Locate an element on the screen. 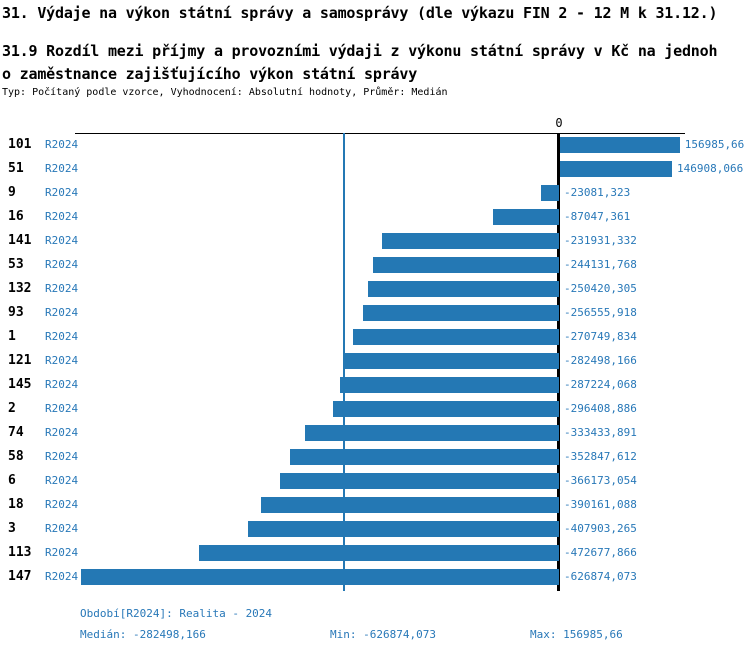 The width and height of the screenshot is (750, 652). chart-row: 53 R2024 -244131,768 is located at coordinates (375, 265).